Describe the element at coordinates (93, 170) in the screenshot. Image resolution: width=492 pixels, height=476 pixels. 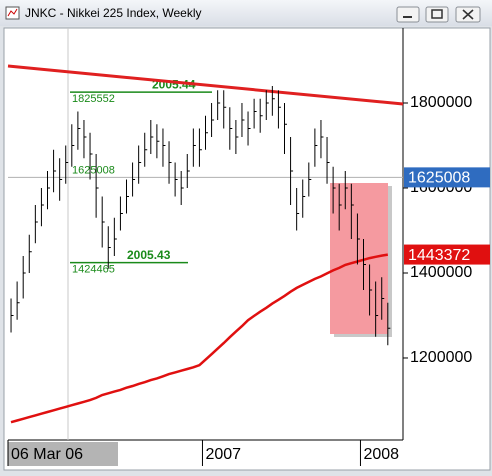
I see `level-label: 1625008` at that location.